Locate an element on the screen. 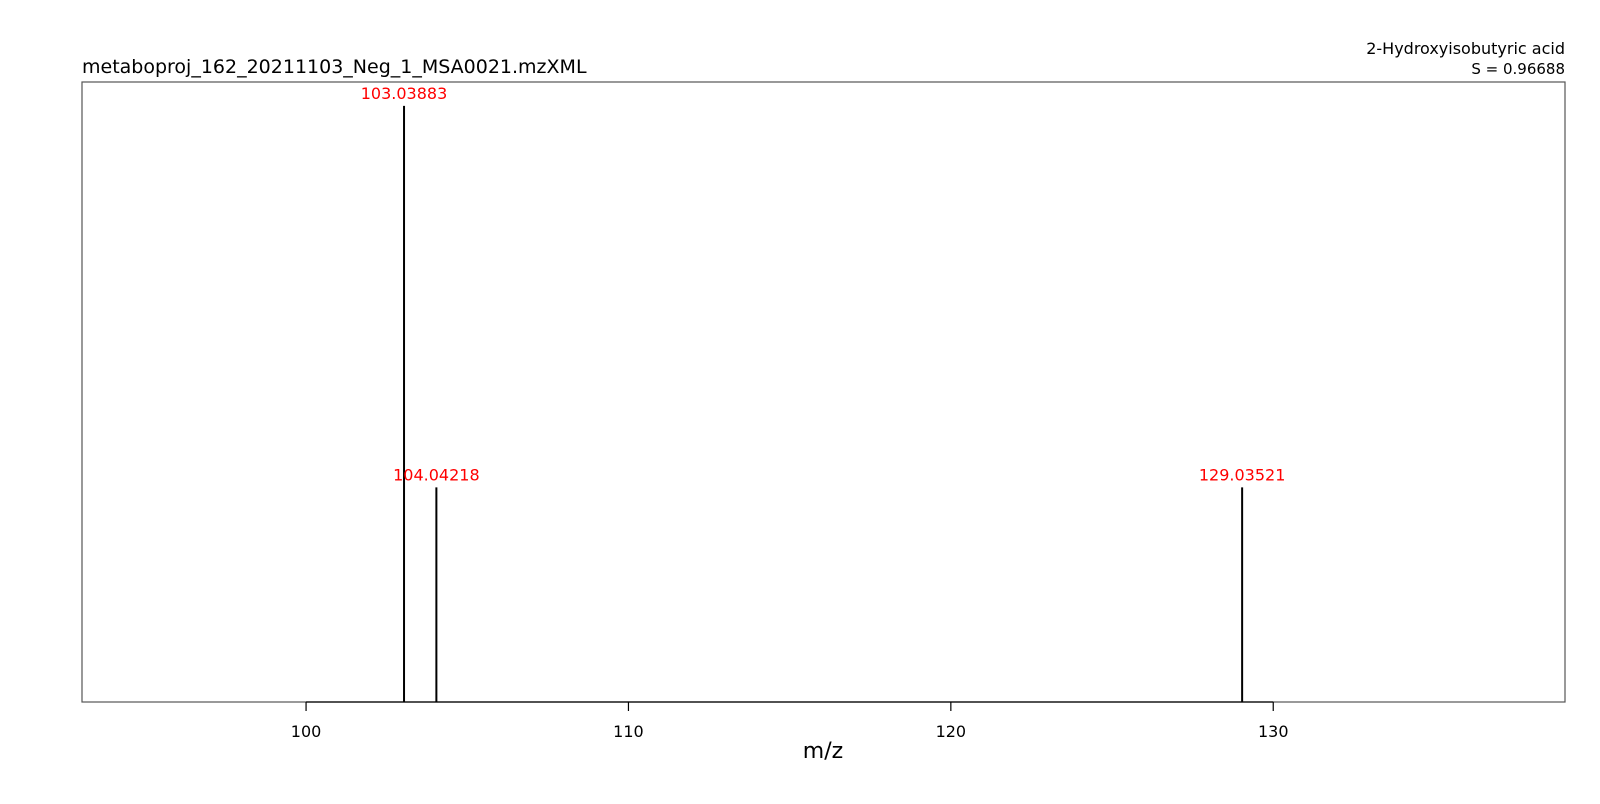 This screenshot has width=1600, height=804. peak-label: 129.03521 is located at coordinates (1242, 474).